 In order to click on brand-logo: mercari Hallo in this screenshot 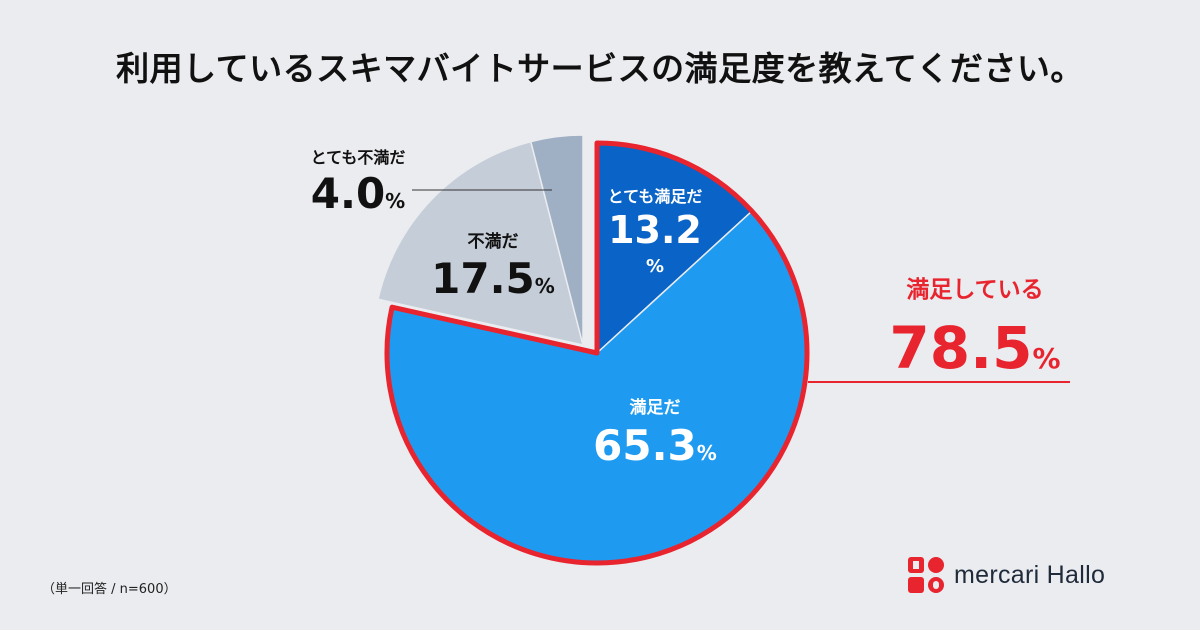, I will do `click(1006, 575)`.